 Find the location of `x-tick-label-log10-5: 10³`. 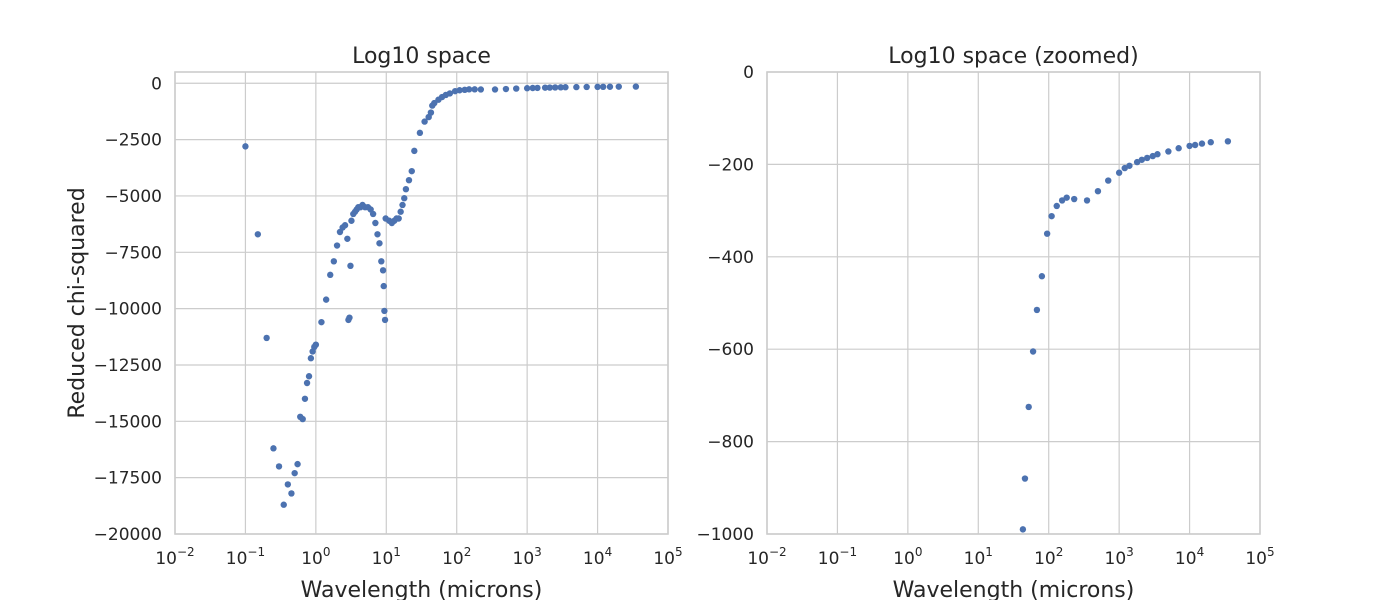

x-tick-label-log10-5: 10³ is located at coordinates (527, 557).